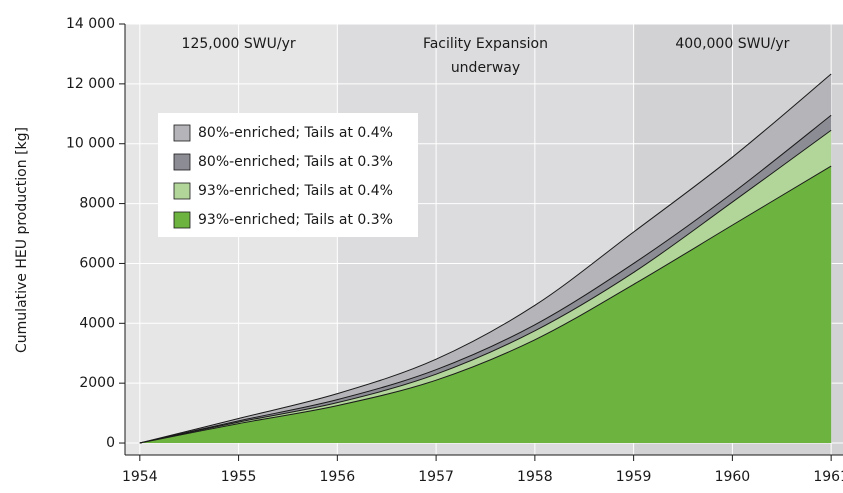 The width and height of the screenshot is (843, 493). What do you see at coordinates (97, 383) in the screenshot?
I see `y-tick-label: 2000` at bounding box center [97, 383].